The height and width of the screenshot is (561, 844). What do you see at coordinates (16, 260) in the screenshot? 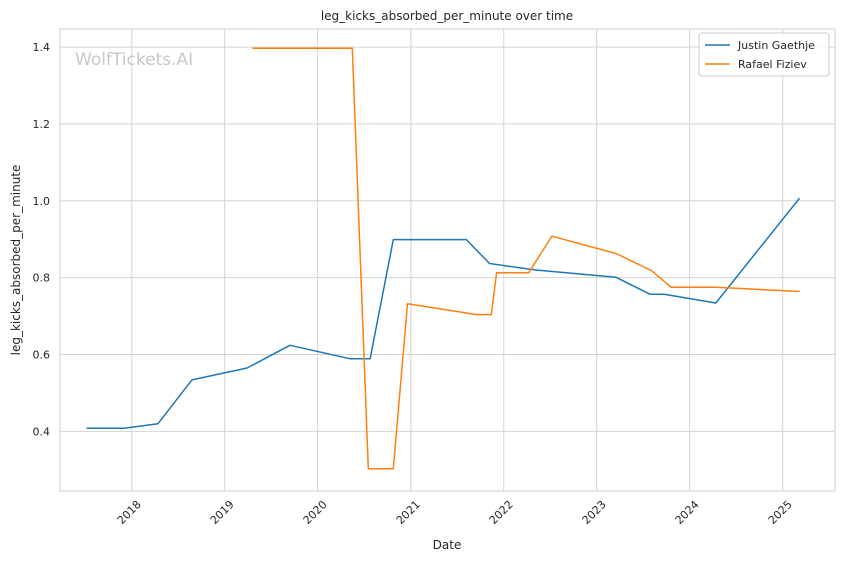
I see `y-axis-title: leg_kicks_absorbed_per_minute` at bounding box center [16, 260].